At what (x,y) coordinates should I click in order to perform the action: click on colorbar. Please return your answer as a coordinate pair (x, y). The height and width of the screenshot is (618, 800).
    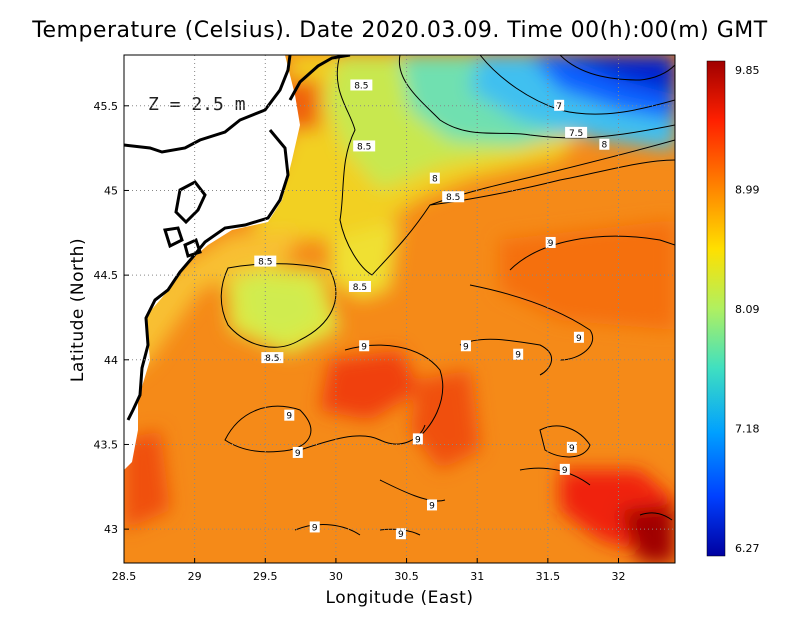
    Looking at the image, I should click on (716, 308).